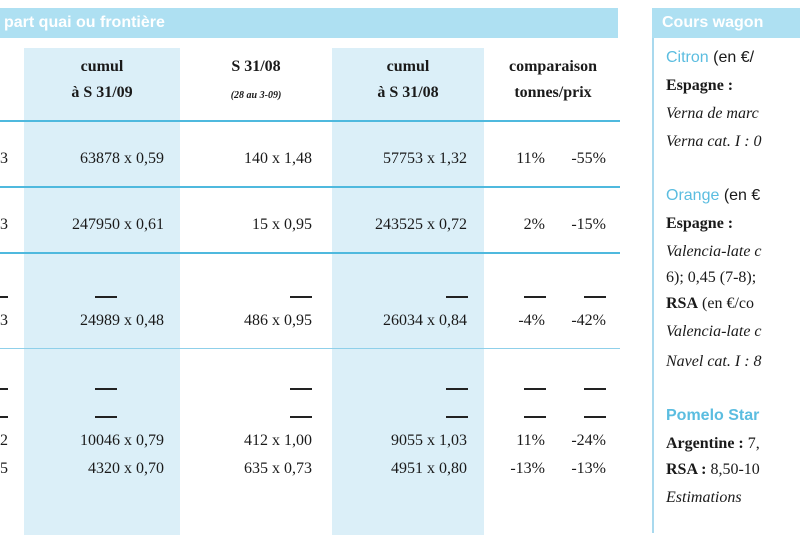  Describe the element at coordinates (714, 361) in the screenshot. I see `price-line: Navel cat. I : 8` at that location.